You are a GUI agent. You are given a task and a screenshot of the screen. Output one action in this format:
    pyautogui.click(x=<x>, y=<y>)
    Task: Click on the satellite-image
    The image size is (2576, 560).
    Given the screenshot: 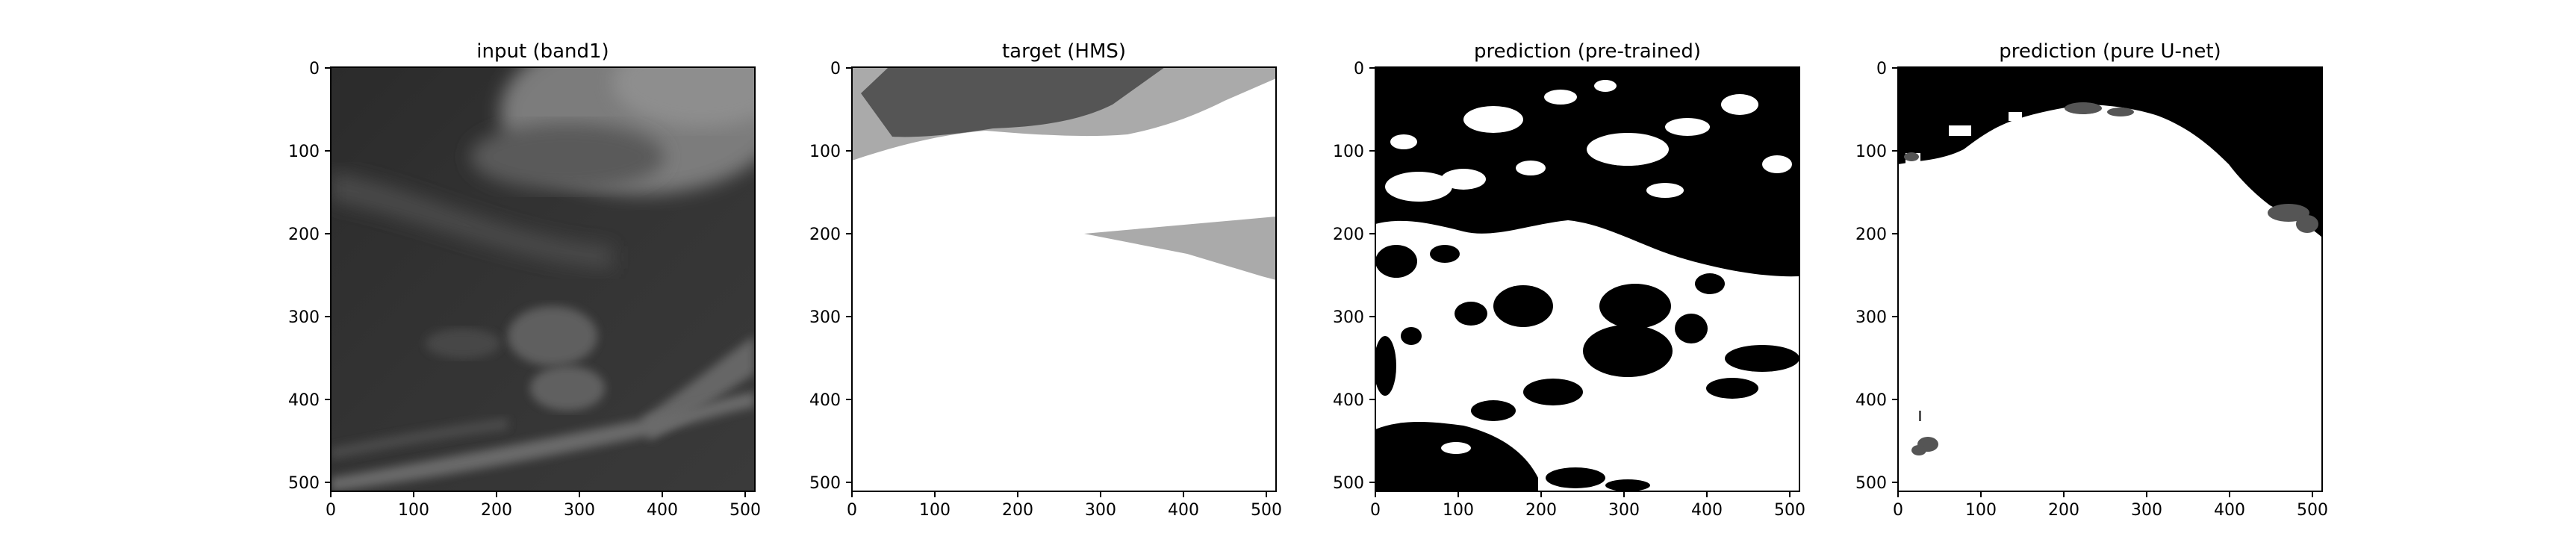 What is the action you would take?
    pyautogui.click(x=543, y=279)
    